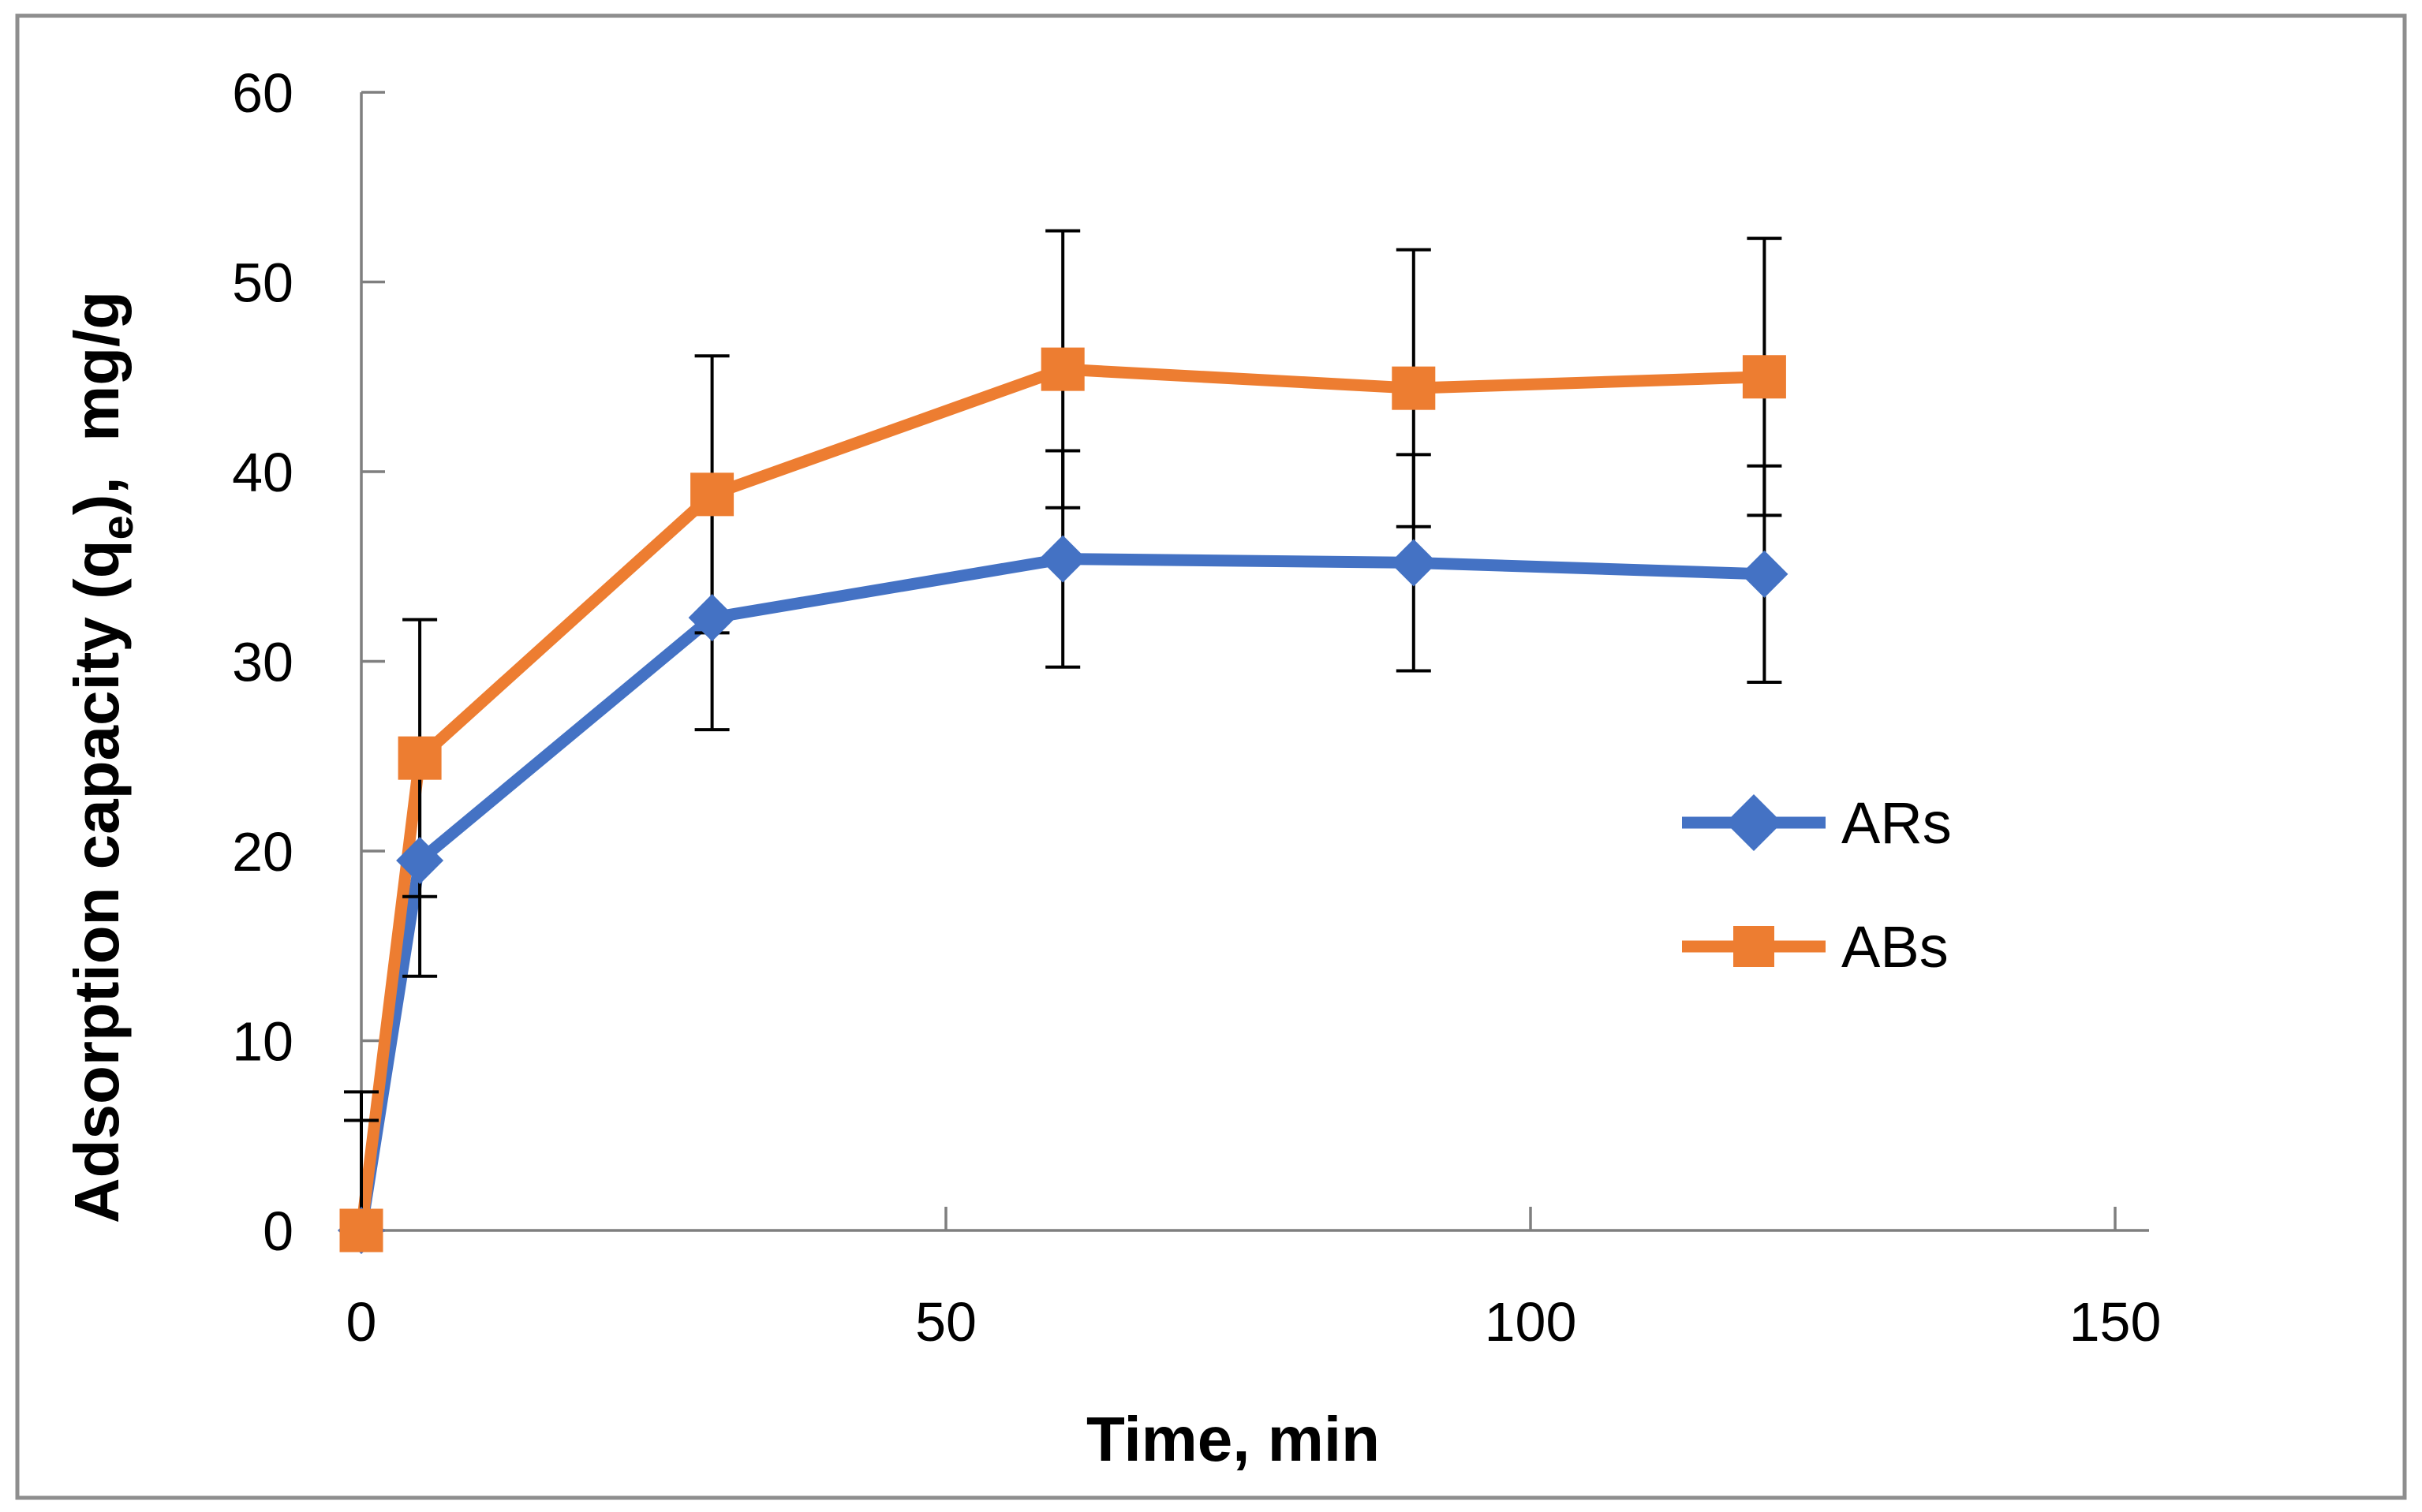  I want to click on y-tick-label: 50, so click(262, 283).